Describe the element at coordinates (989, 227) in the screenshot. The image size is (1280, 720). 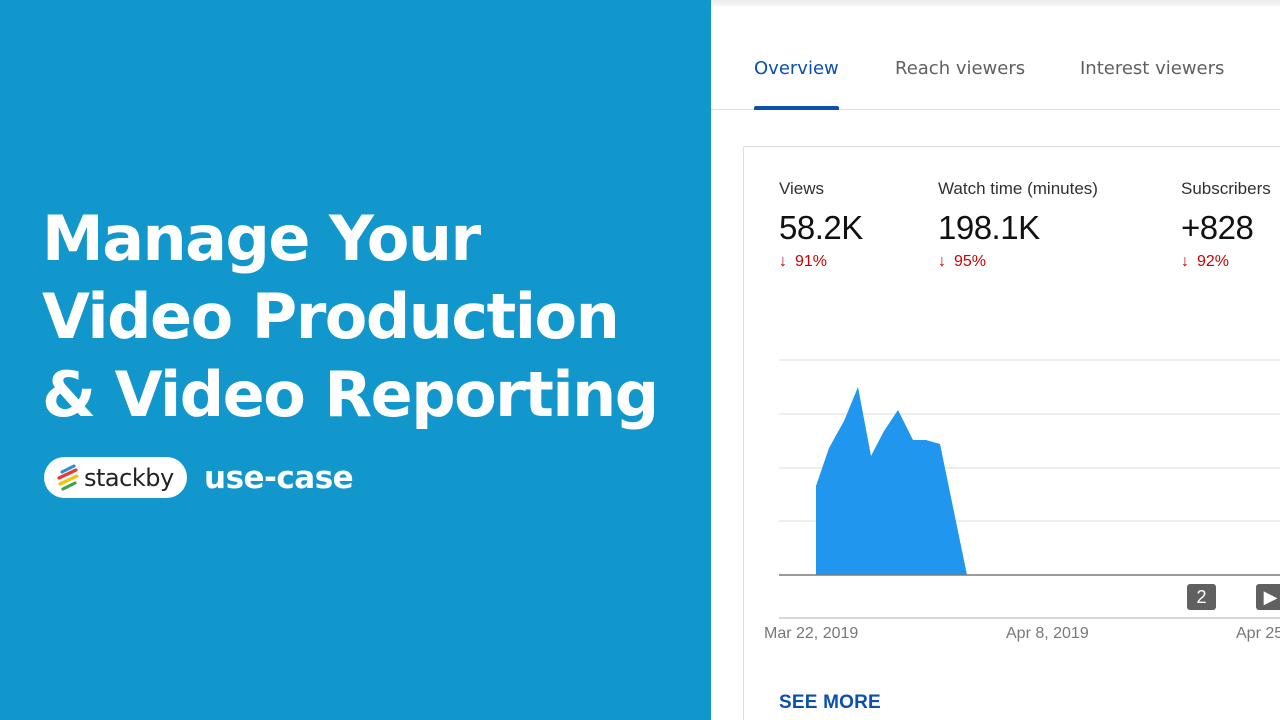
I see `metric-value: 198.1K` at that location.